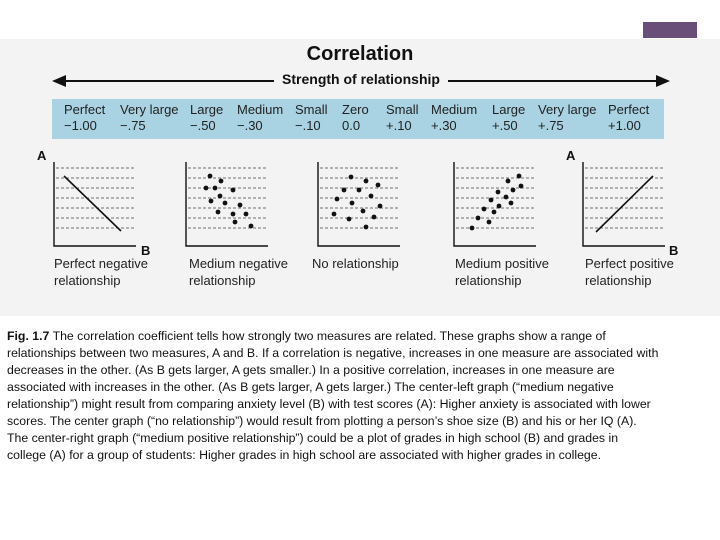  What do you see at coordinates (146, 250) in the screenshot?
I see `axis-b-label-left: B` at bounding box center [146, 250].